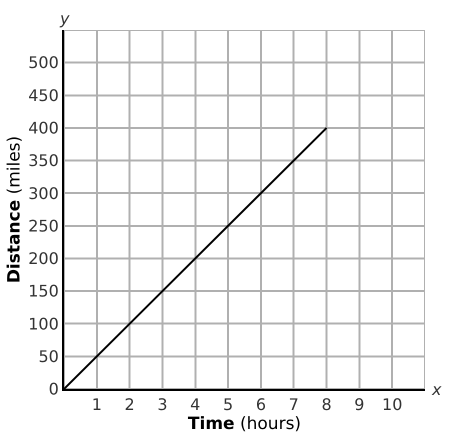  Describe the element at coordinates (14, 210) in the screenshot. I see `y-axis-title: Distance (miles)` at that location.